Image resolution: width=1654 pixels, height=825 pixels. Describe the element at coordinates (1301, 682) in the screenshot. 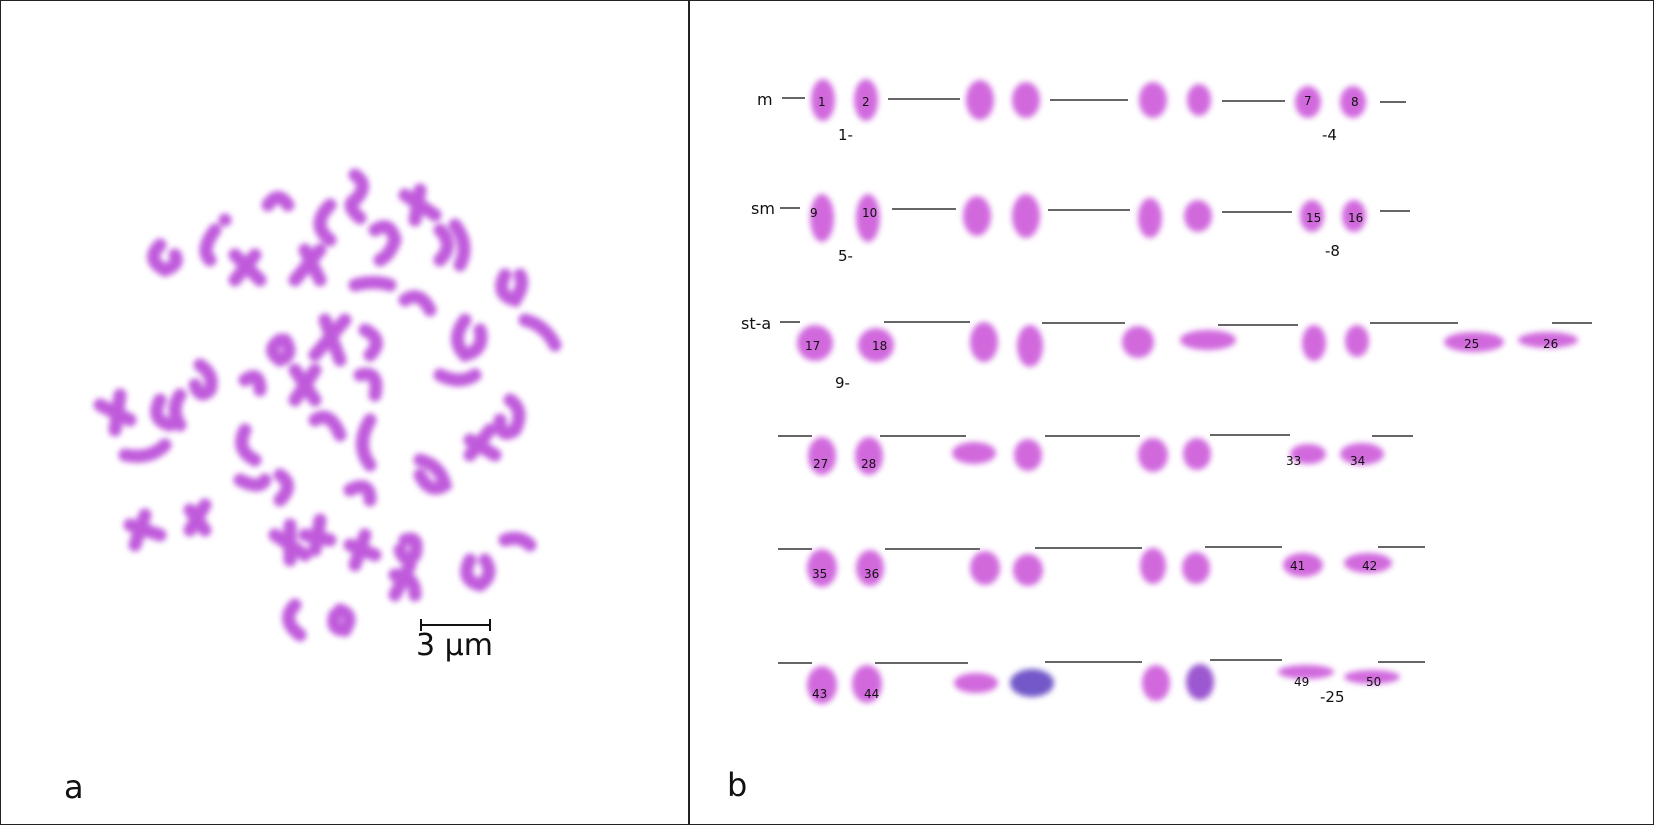

I see `chromosome-number: 49` at that location.